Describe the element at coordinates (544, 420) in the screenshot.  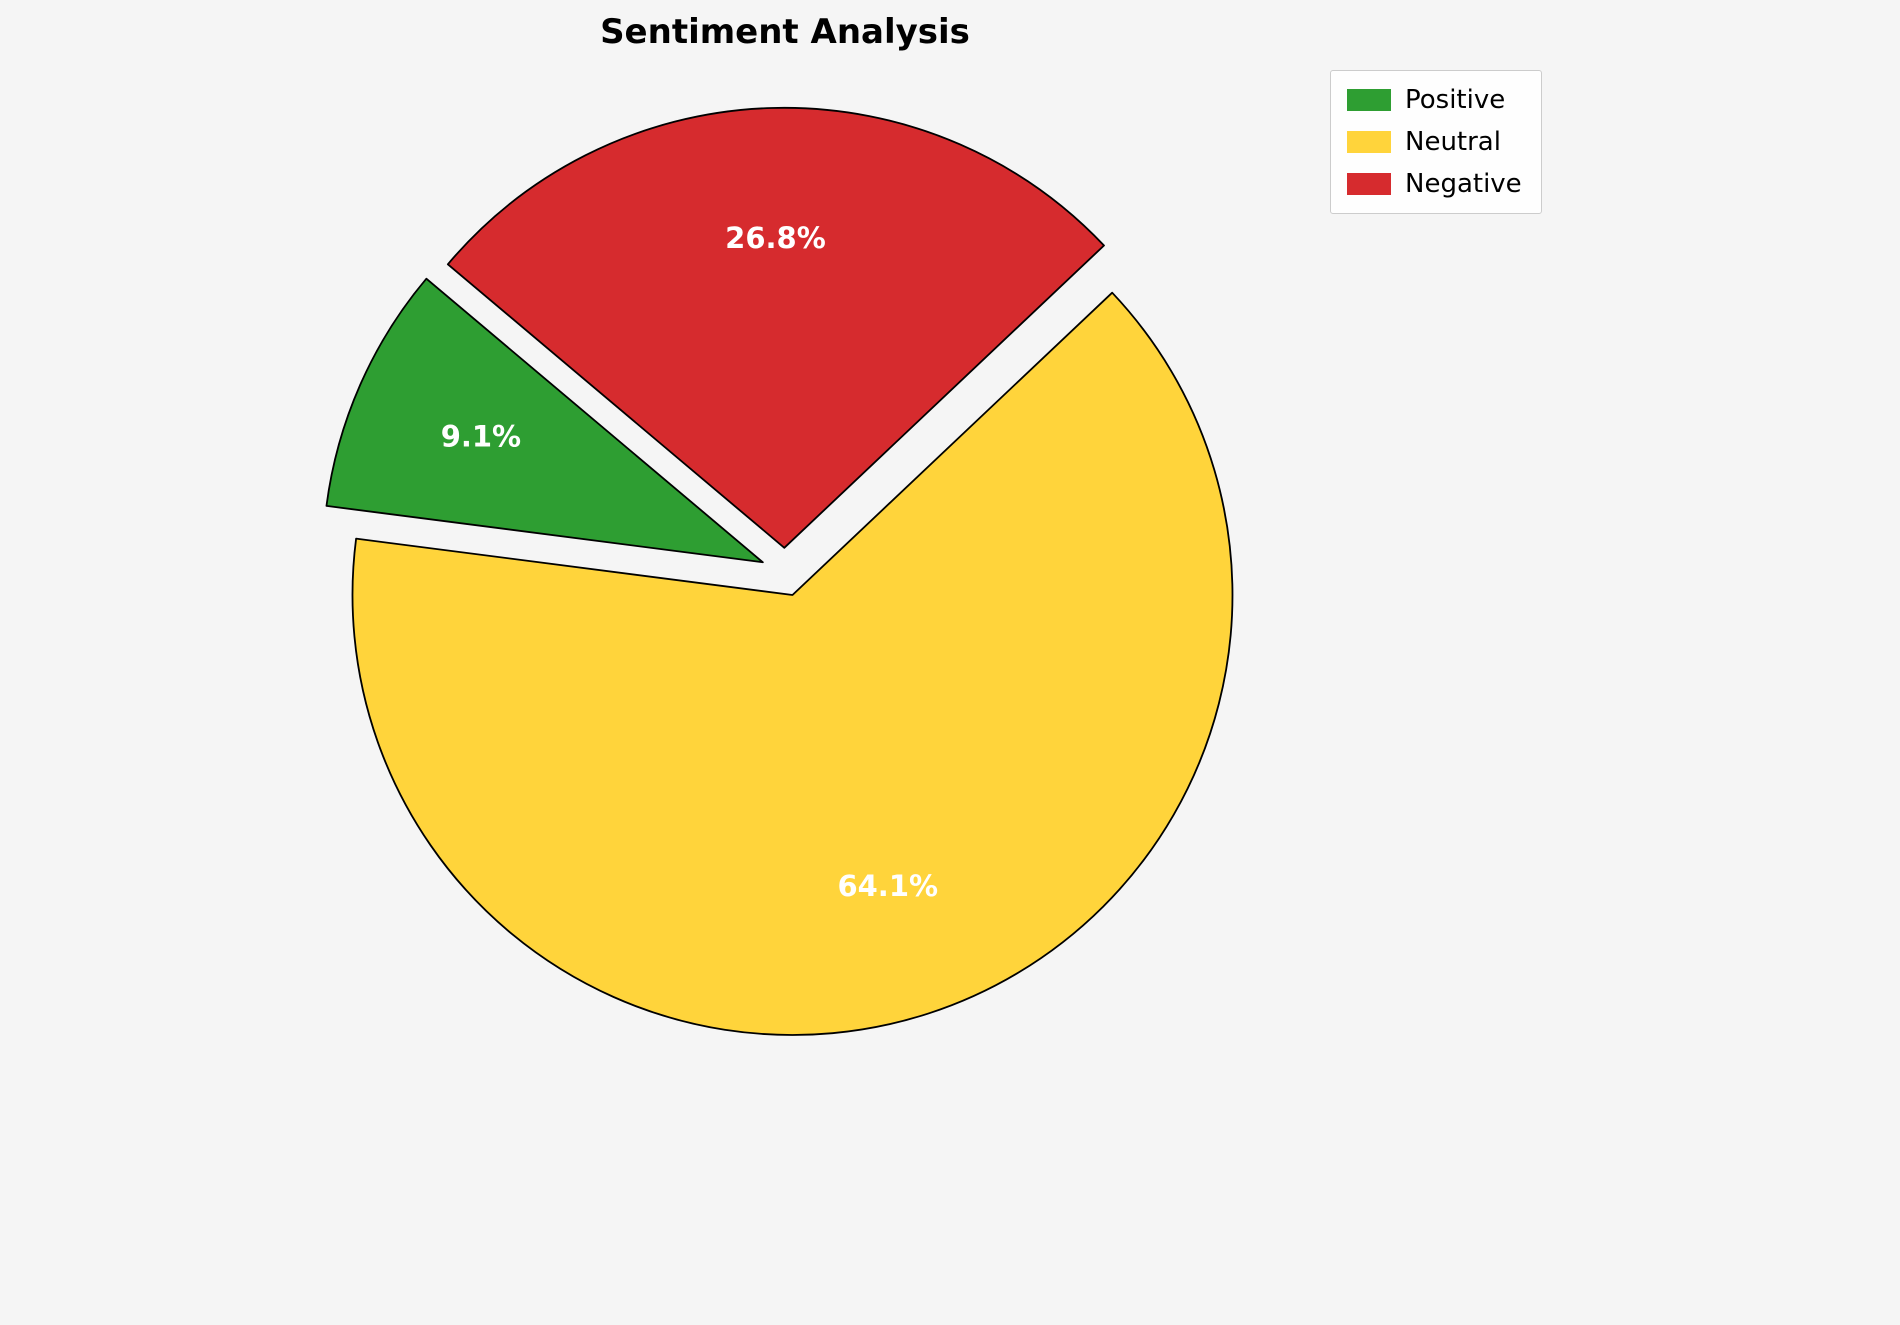
I see `pie-slice-positive` at that location.